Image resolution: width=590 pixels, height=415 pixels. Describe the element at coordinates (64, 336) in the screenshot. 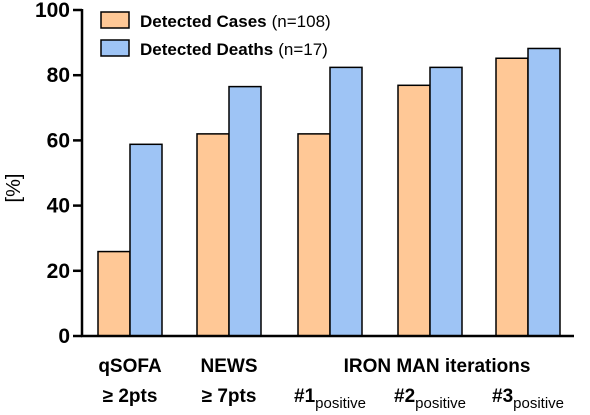

I see `y-tick-label: 0` at that location.